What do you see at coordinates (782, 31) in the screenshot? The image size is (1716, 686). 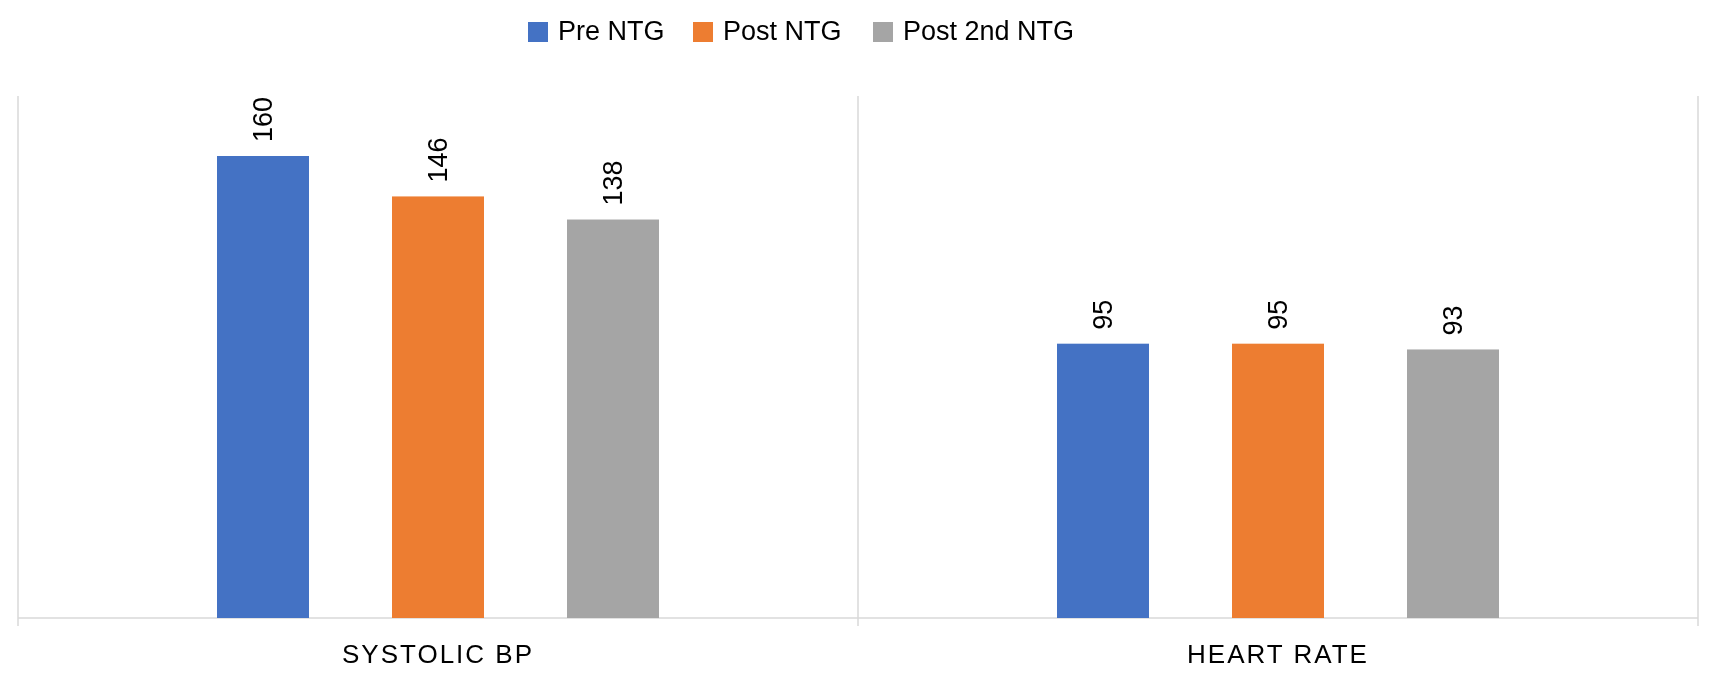 I see `legend-label: Post NTG` at bounding box center [782, 31].